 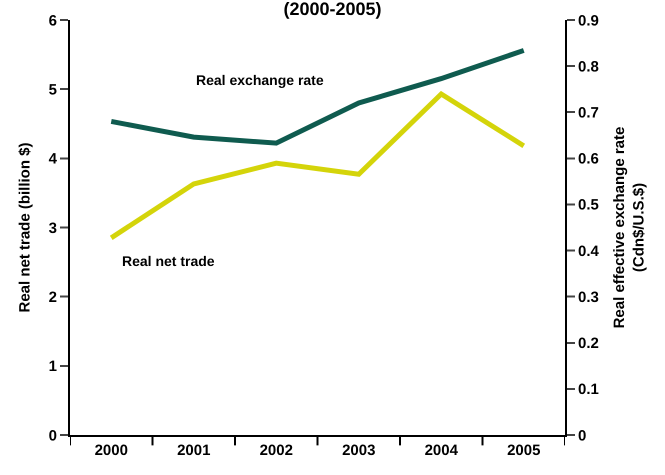 What do you see at coordinates (52, 228) in the screenshot?
I see `y-tick-label: 3` at bounding box center [52, 228].